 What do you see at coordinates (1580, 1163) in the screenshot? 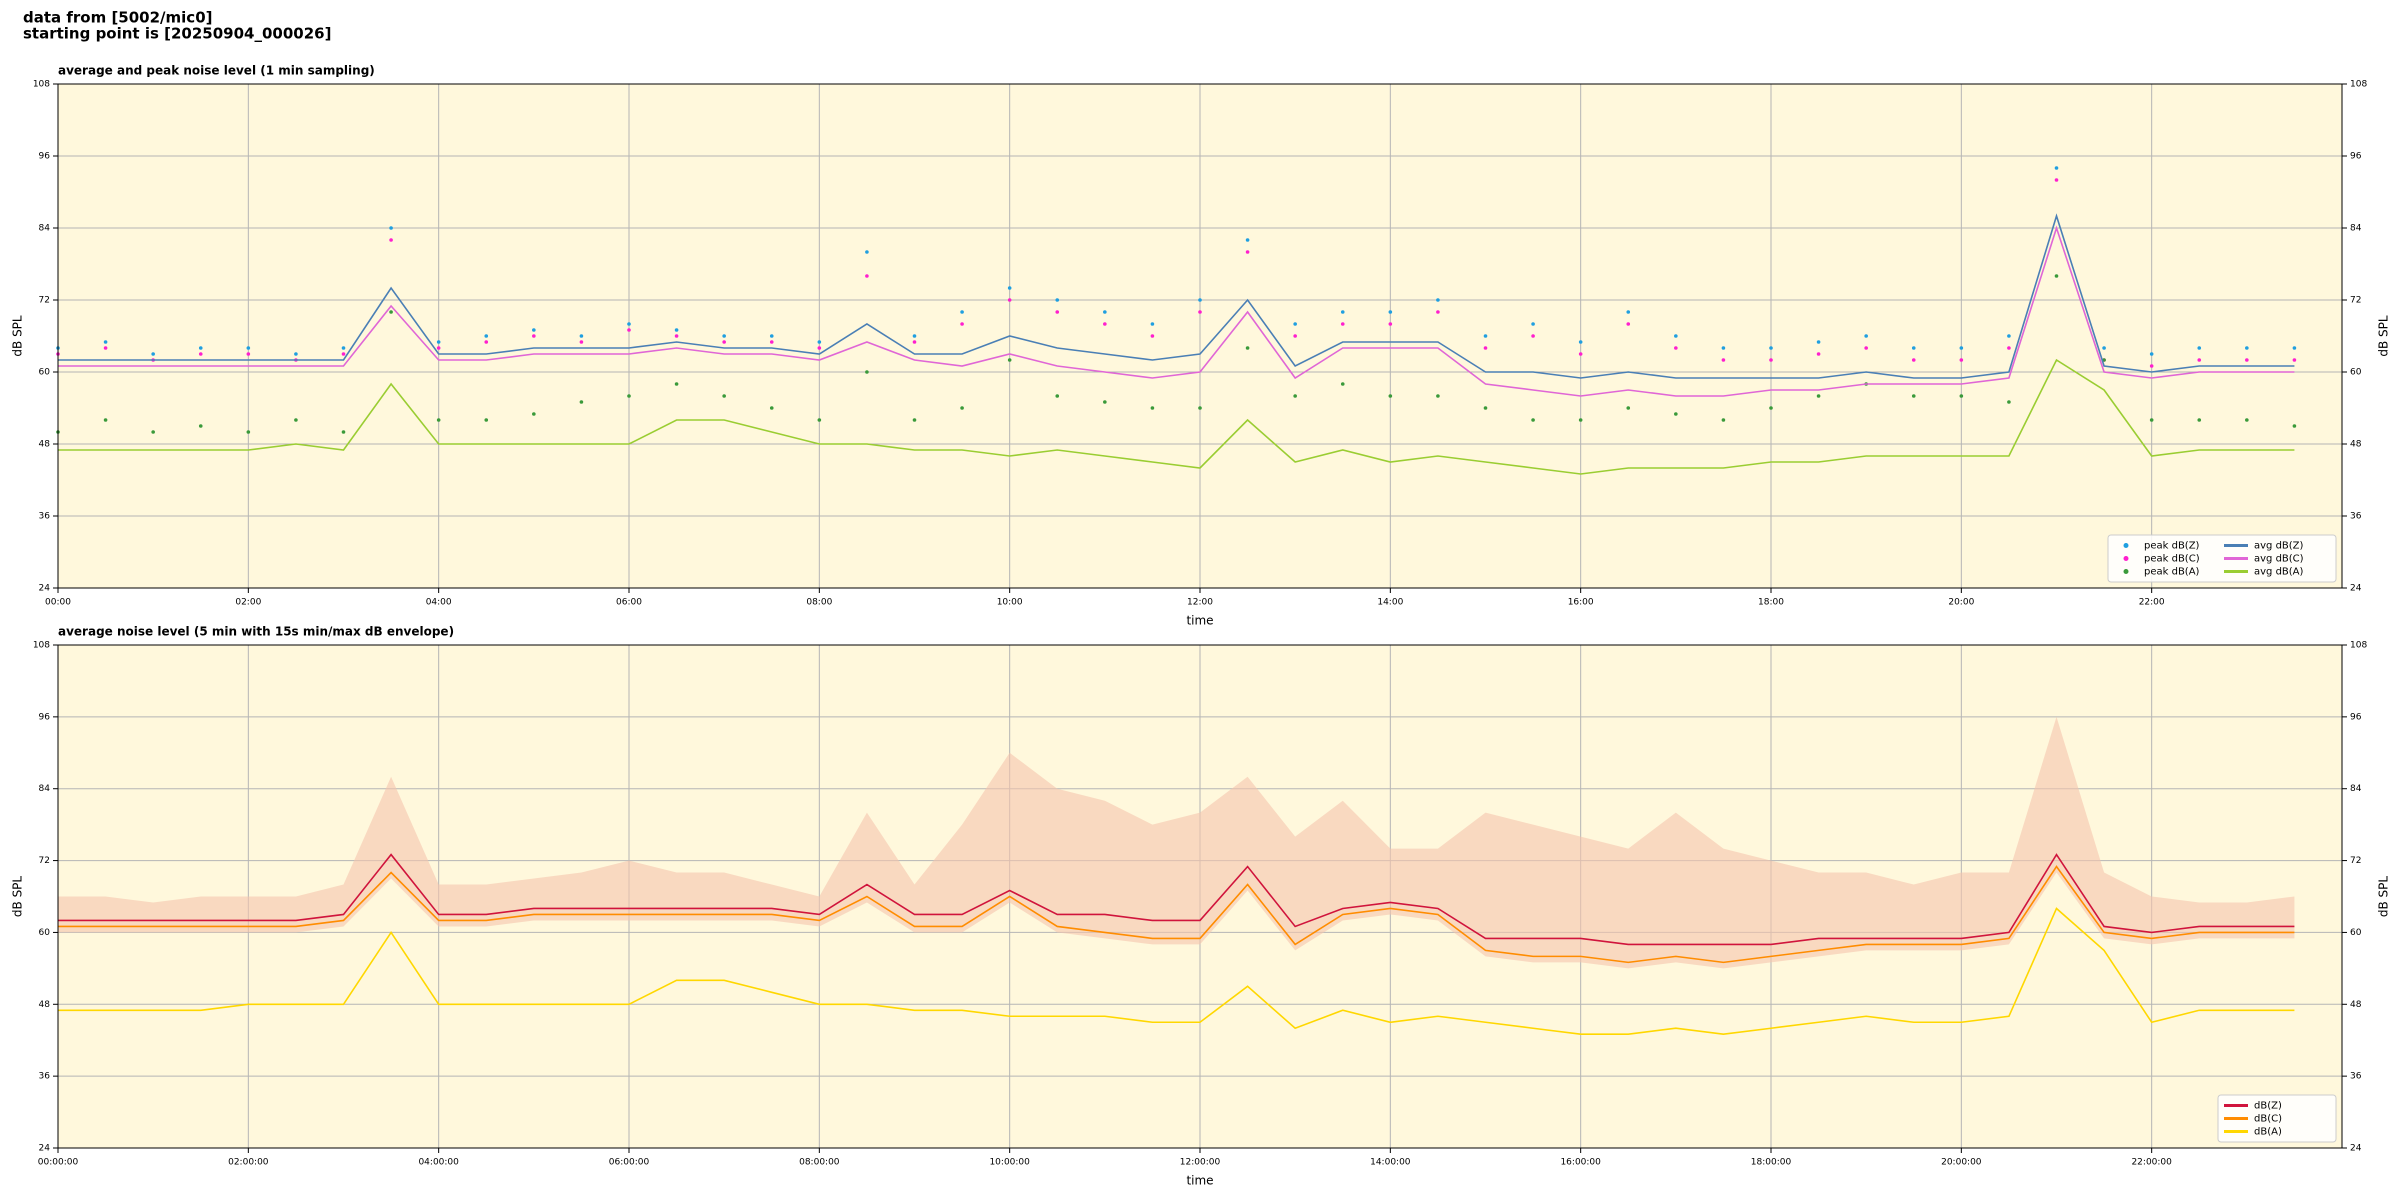
I see `x-tick-label: 16:00:00` at bounding box center [1580, 1163].